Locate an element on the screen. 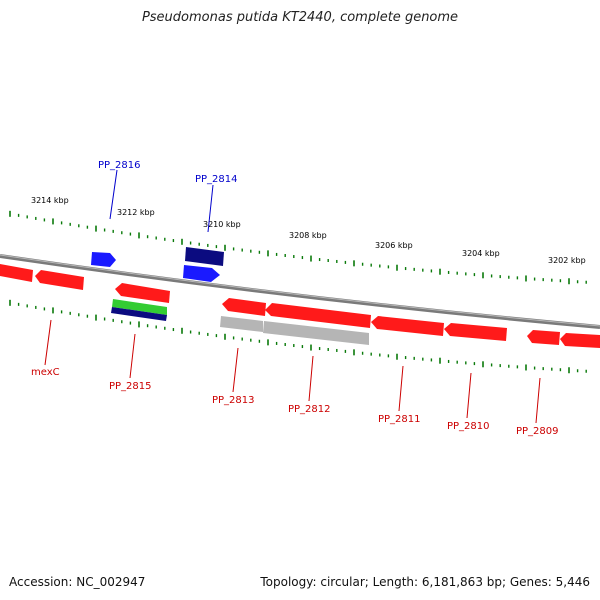  label-mexc: mexC is located at coordinates (45, 372).